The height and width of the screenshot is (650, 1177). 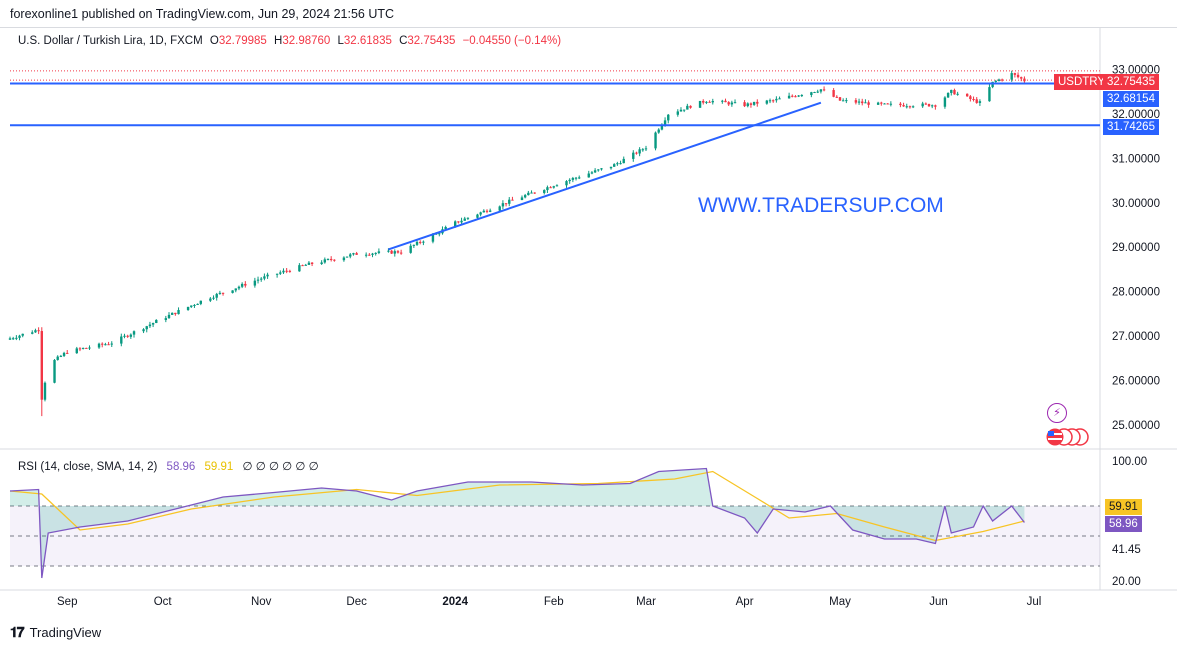 I want to click on close-label: C, so click(x=403, y=41).